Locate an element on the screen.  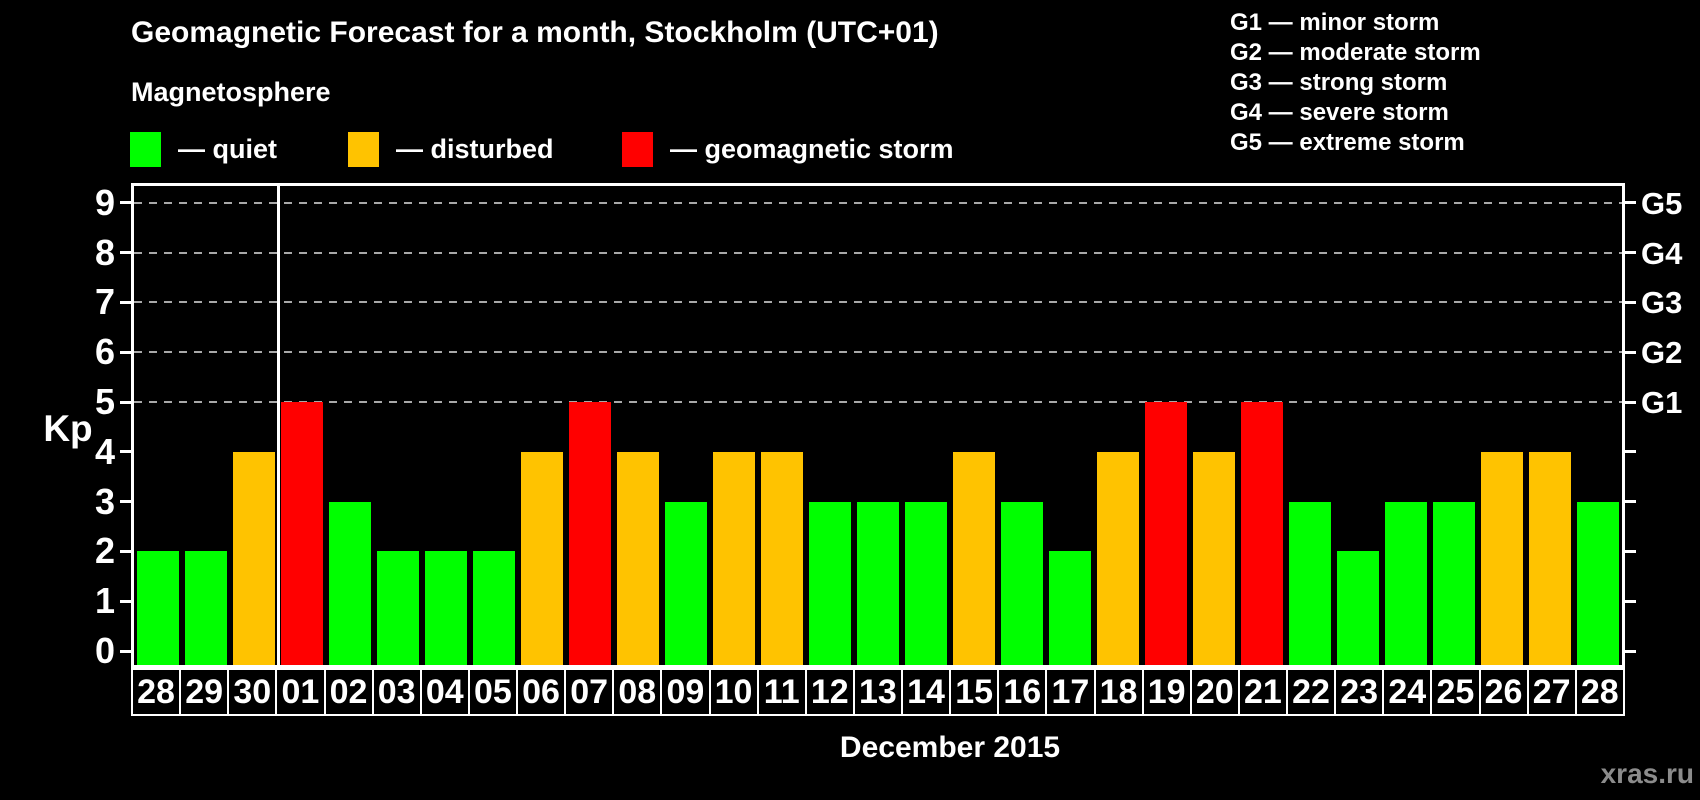
date-cell-12: 12 is located at coordinates (829, 692).